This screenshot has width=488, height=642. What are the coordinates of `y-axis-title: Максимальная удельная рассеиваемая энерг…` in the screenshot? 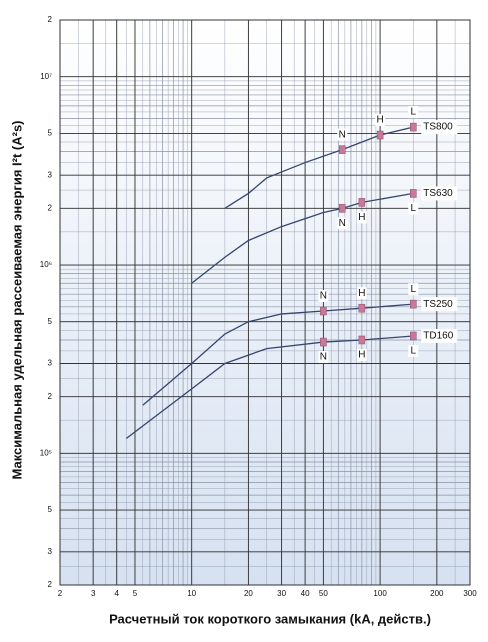 It's located at (16, 299).